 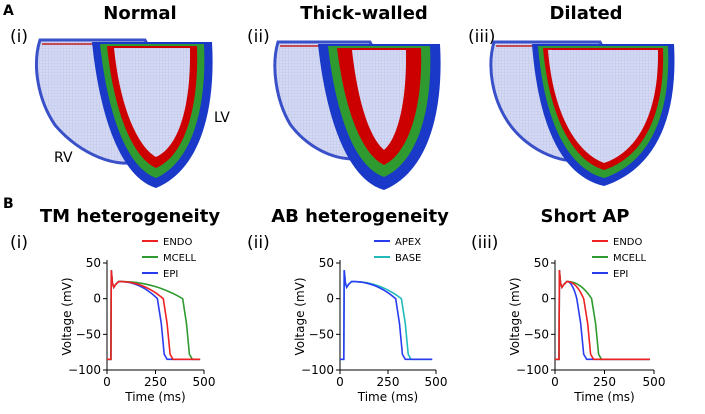 What do you see at coordinates (481, 37) in the screenshot?
I see `heart-roman-dilated: (iii)` at bounding box center [481, 37].